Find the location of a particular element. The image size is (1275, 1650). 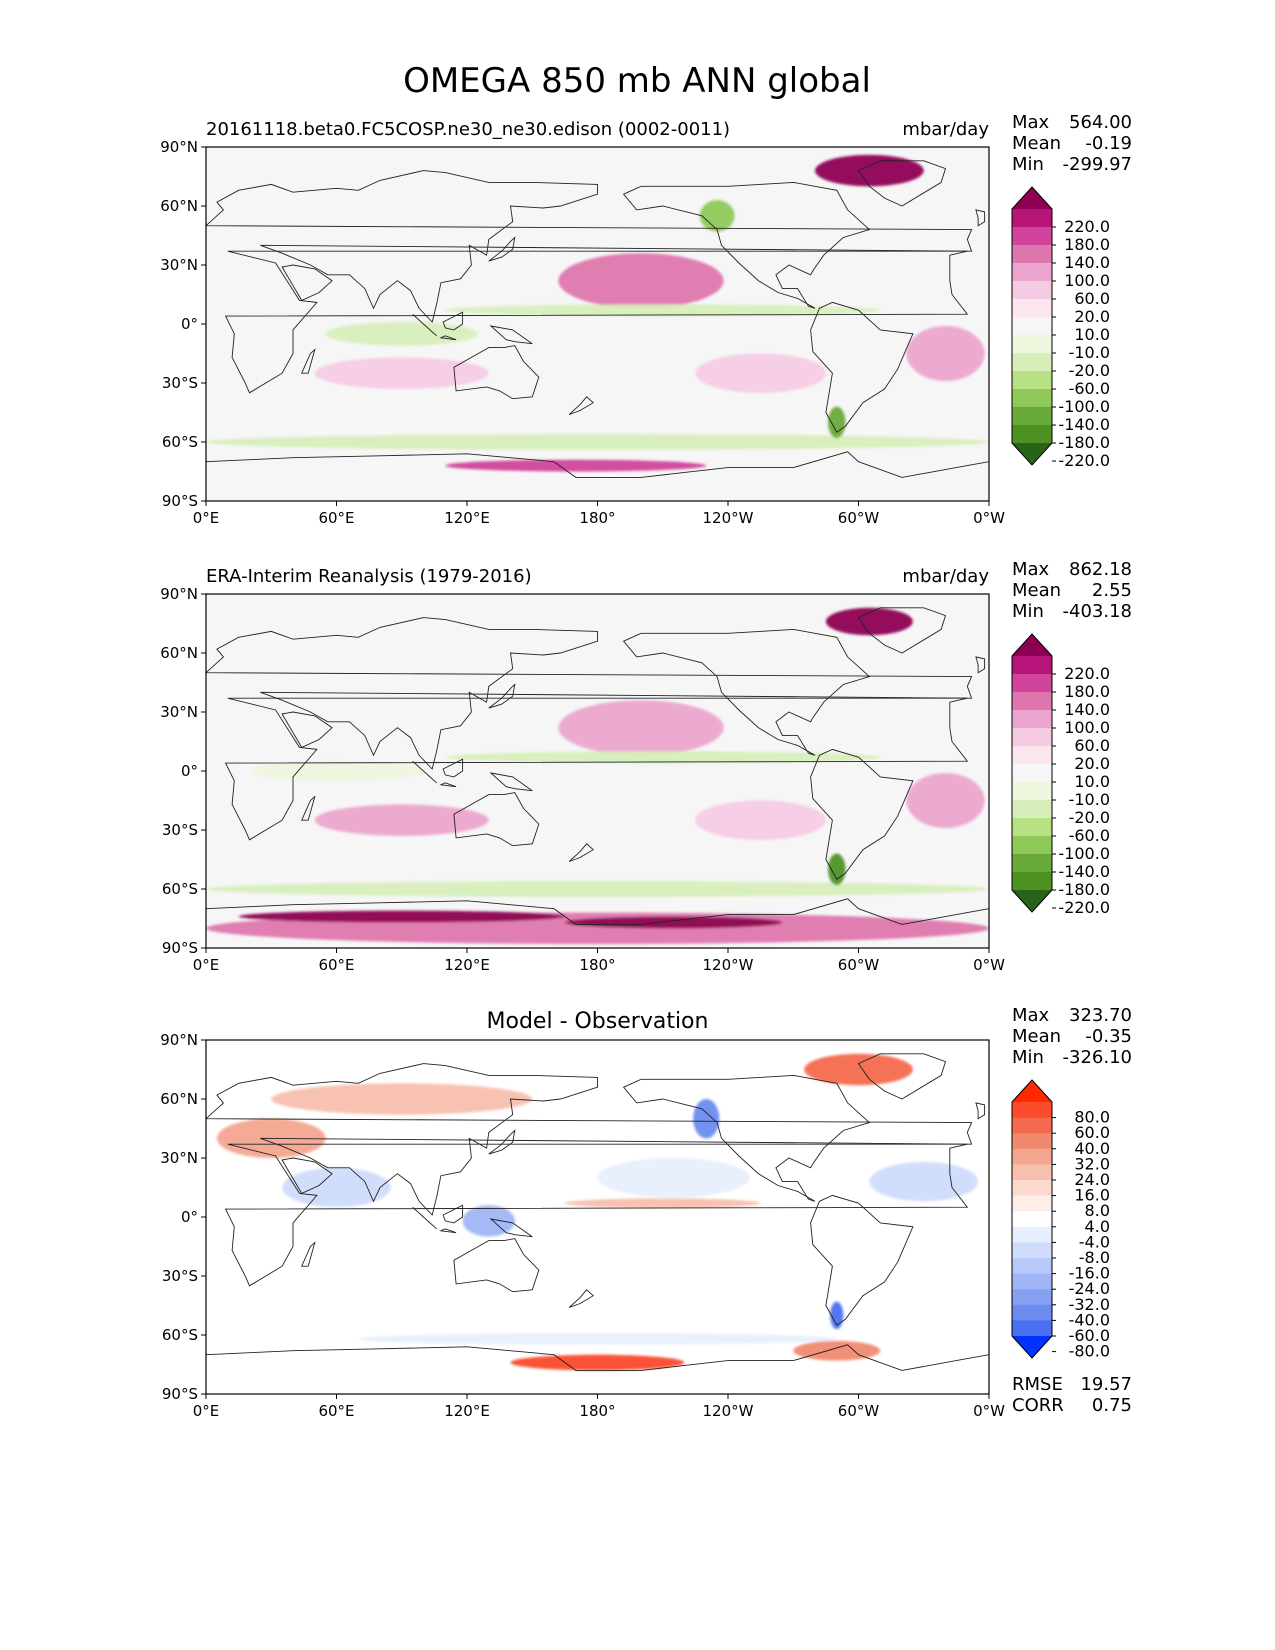

panel-units: mbar/day is located at coordinates (945, 129).